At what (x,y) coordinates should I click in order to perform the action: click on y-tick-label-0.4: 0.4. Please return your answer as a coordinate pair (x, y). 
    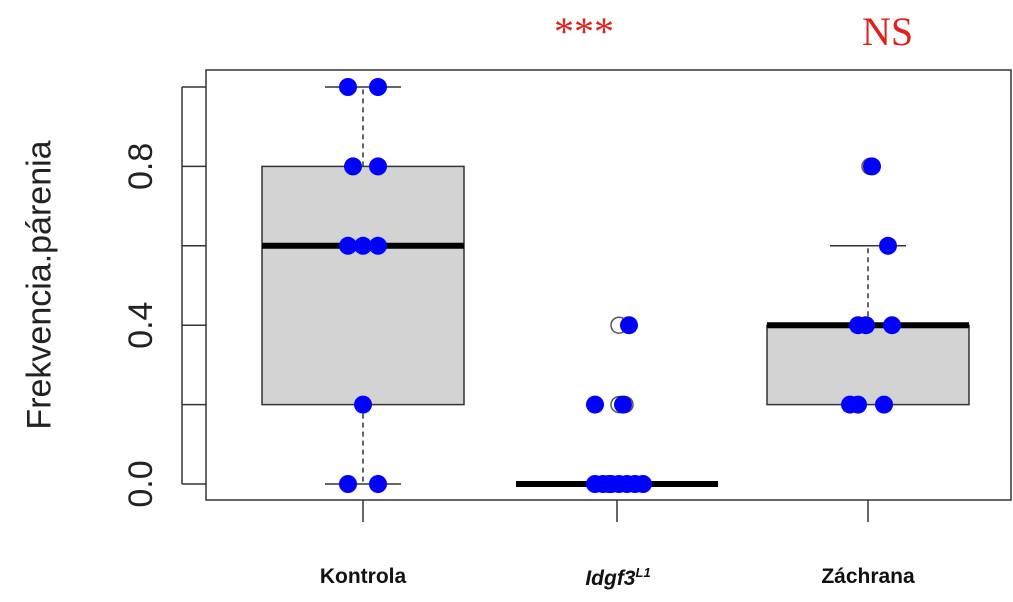
    Looking at the image, I should click on (141, 325).